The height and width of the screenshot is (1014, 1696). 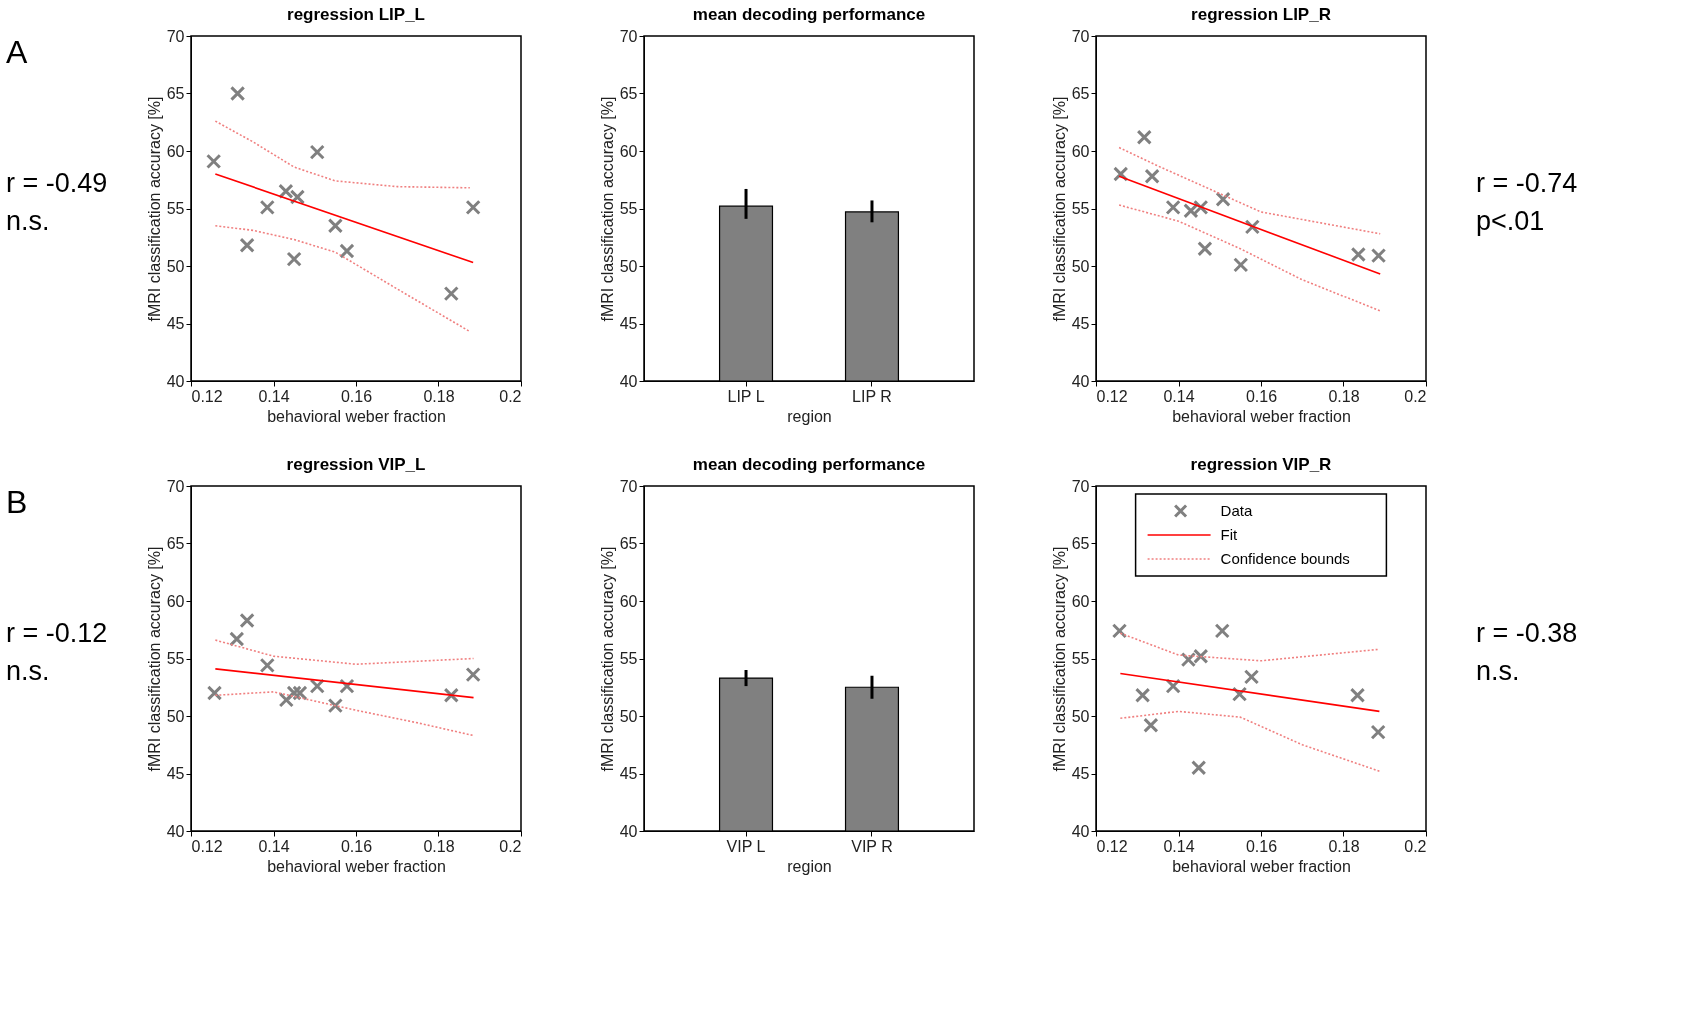 I want to click on legend-label: Confidence bounds, so click(x=1285, y=558).